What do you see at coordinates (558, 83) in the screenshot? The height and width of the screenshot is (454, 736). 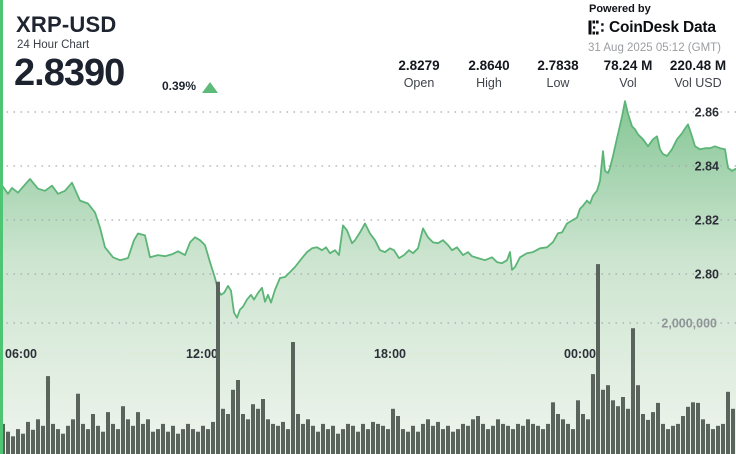 I see `stat-low-label: Low` at bounding box center [558, 83].